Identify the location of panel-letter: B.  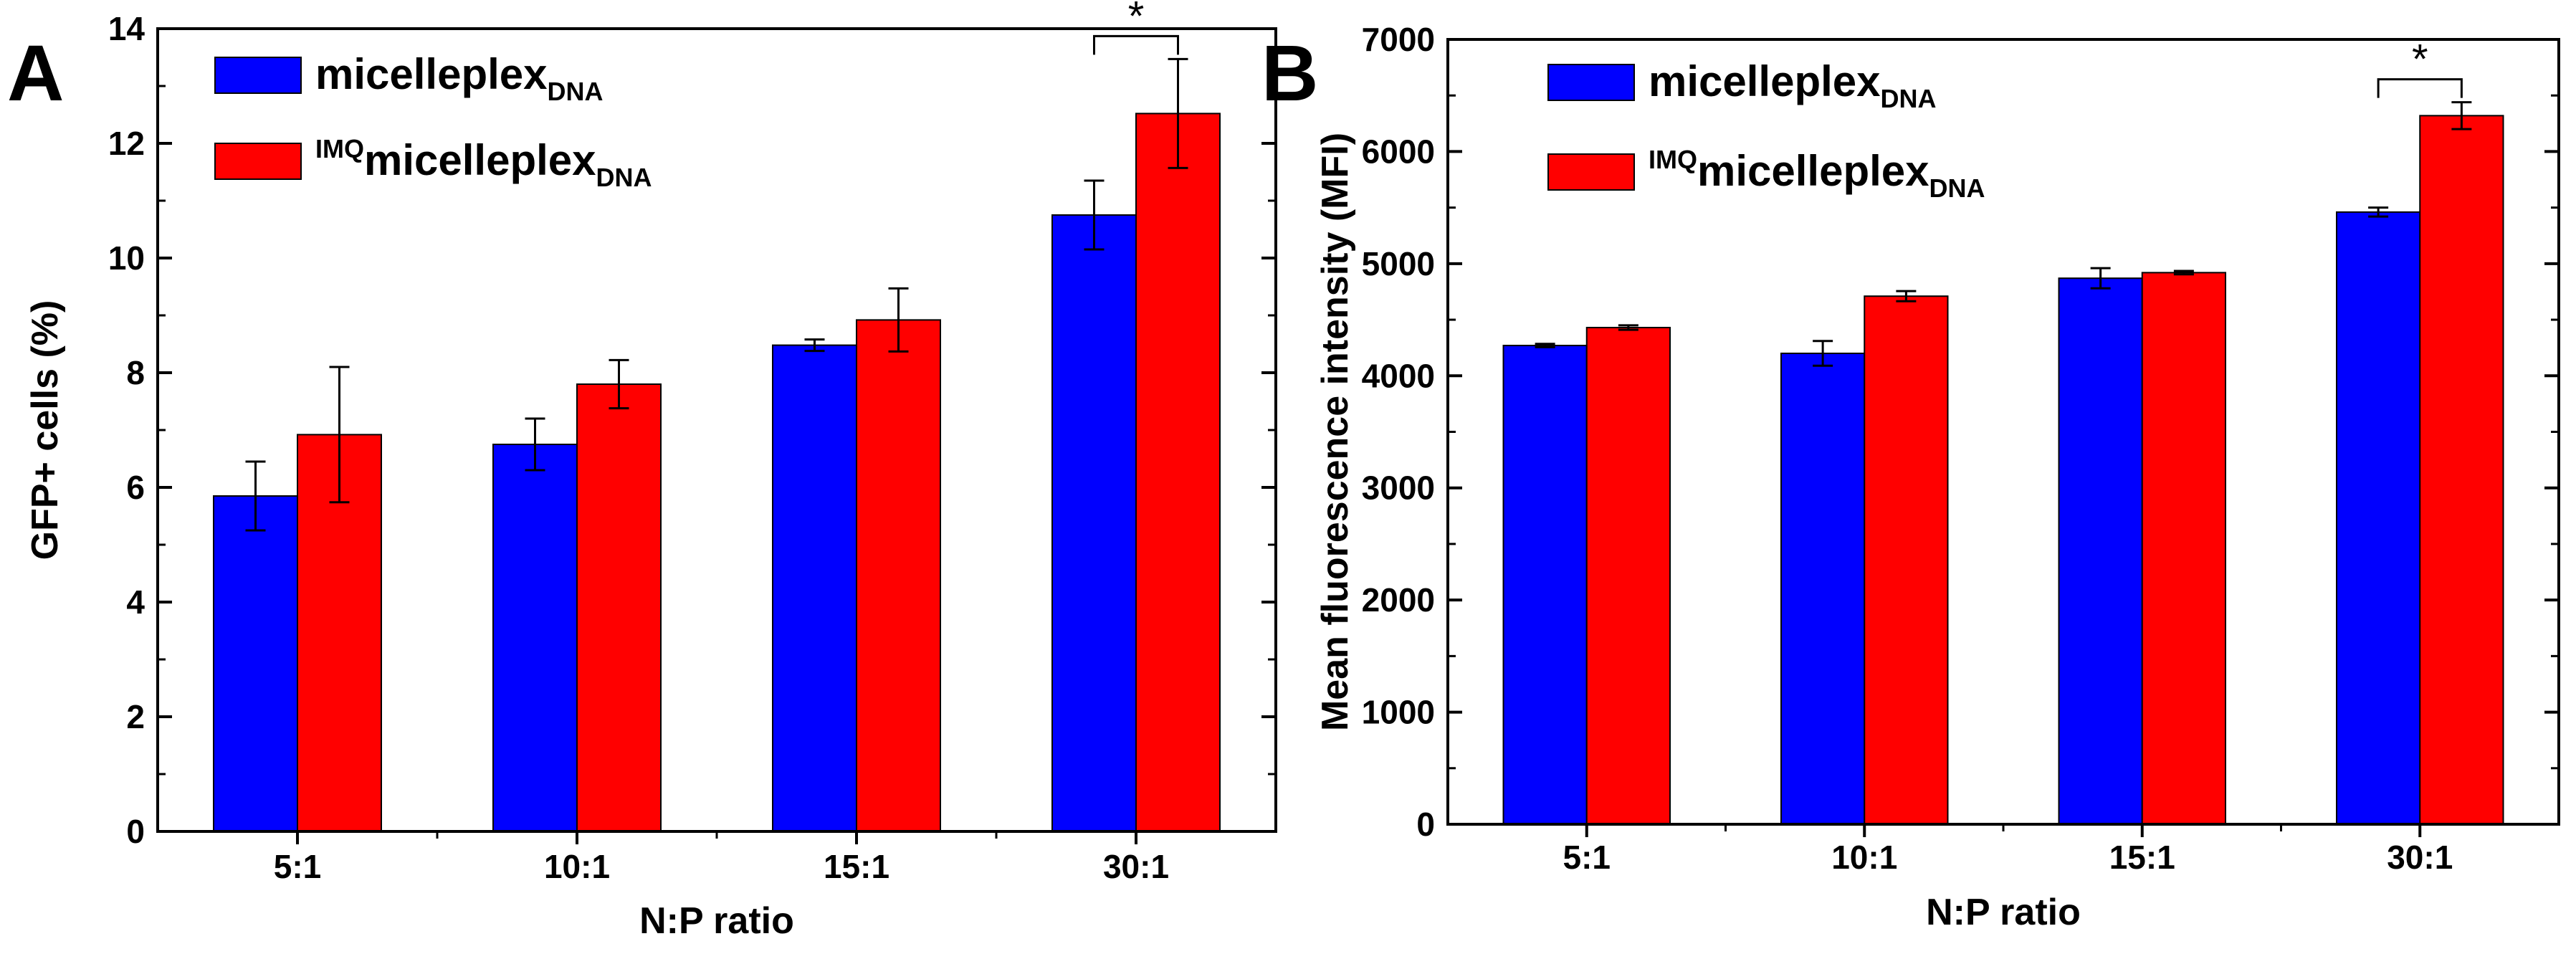
(1289, 73).